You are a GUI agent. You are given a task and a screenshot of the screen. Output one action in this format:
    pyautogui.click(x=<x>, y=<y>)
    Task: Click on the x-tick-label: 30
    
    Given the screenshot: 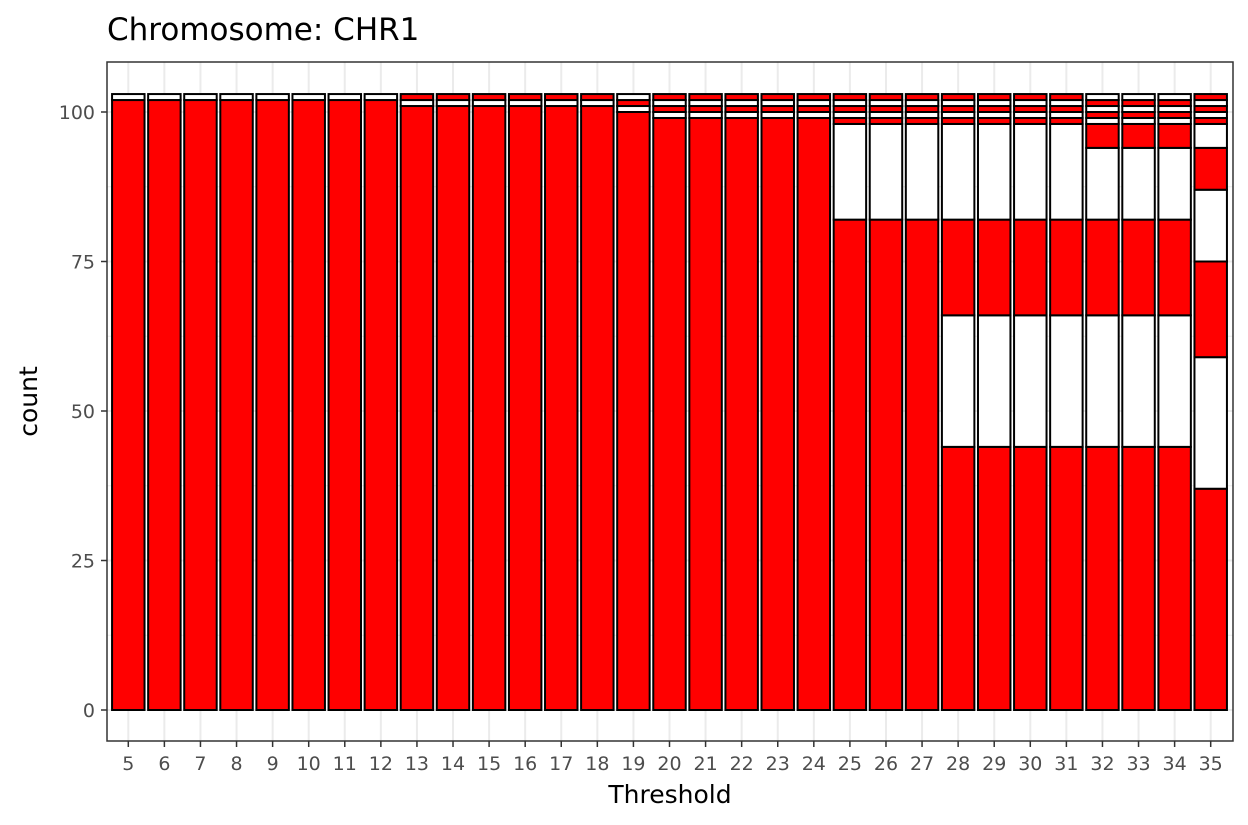 What is the action you would take?
    pyautogui.click(x=1030, y=764)
    